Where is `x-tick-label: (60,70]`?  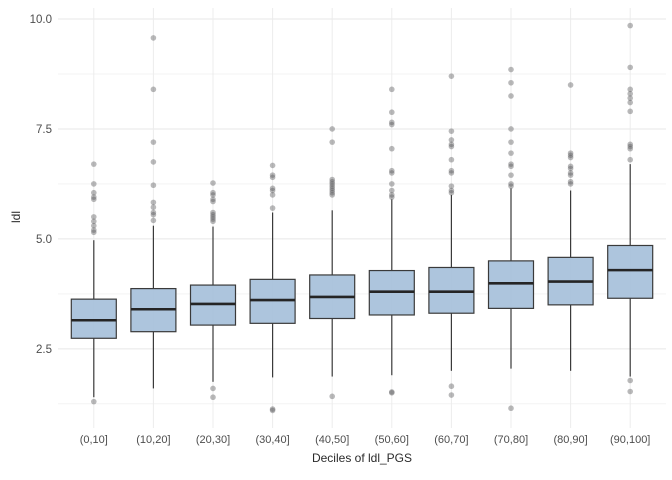 x-tick-label: (60,70] is located at coordinates (451, 440).